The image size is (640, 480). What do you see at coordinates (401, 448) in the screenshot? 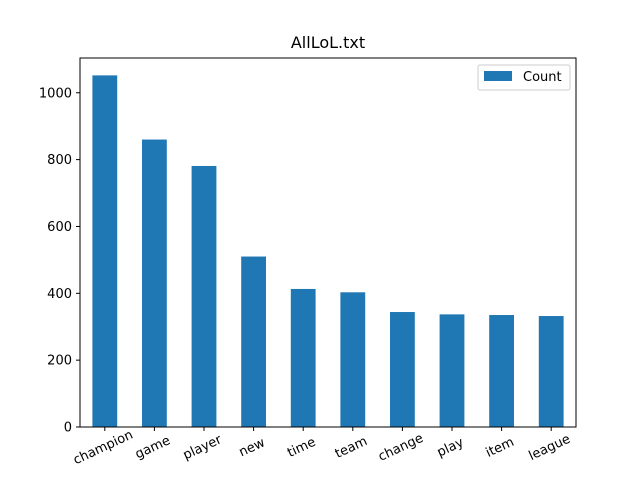
I see `x-tick-label-change: change` at bounding box center [401, 448].